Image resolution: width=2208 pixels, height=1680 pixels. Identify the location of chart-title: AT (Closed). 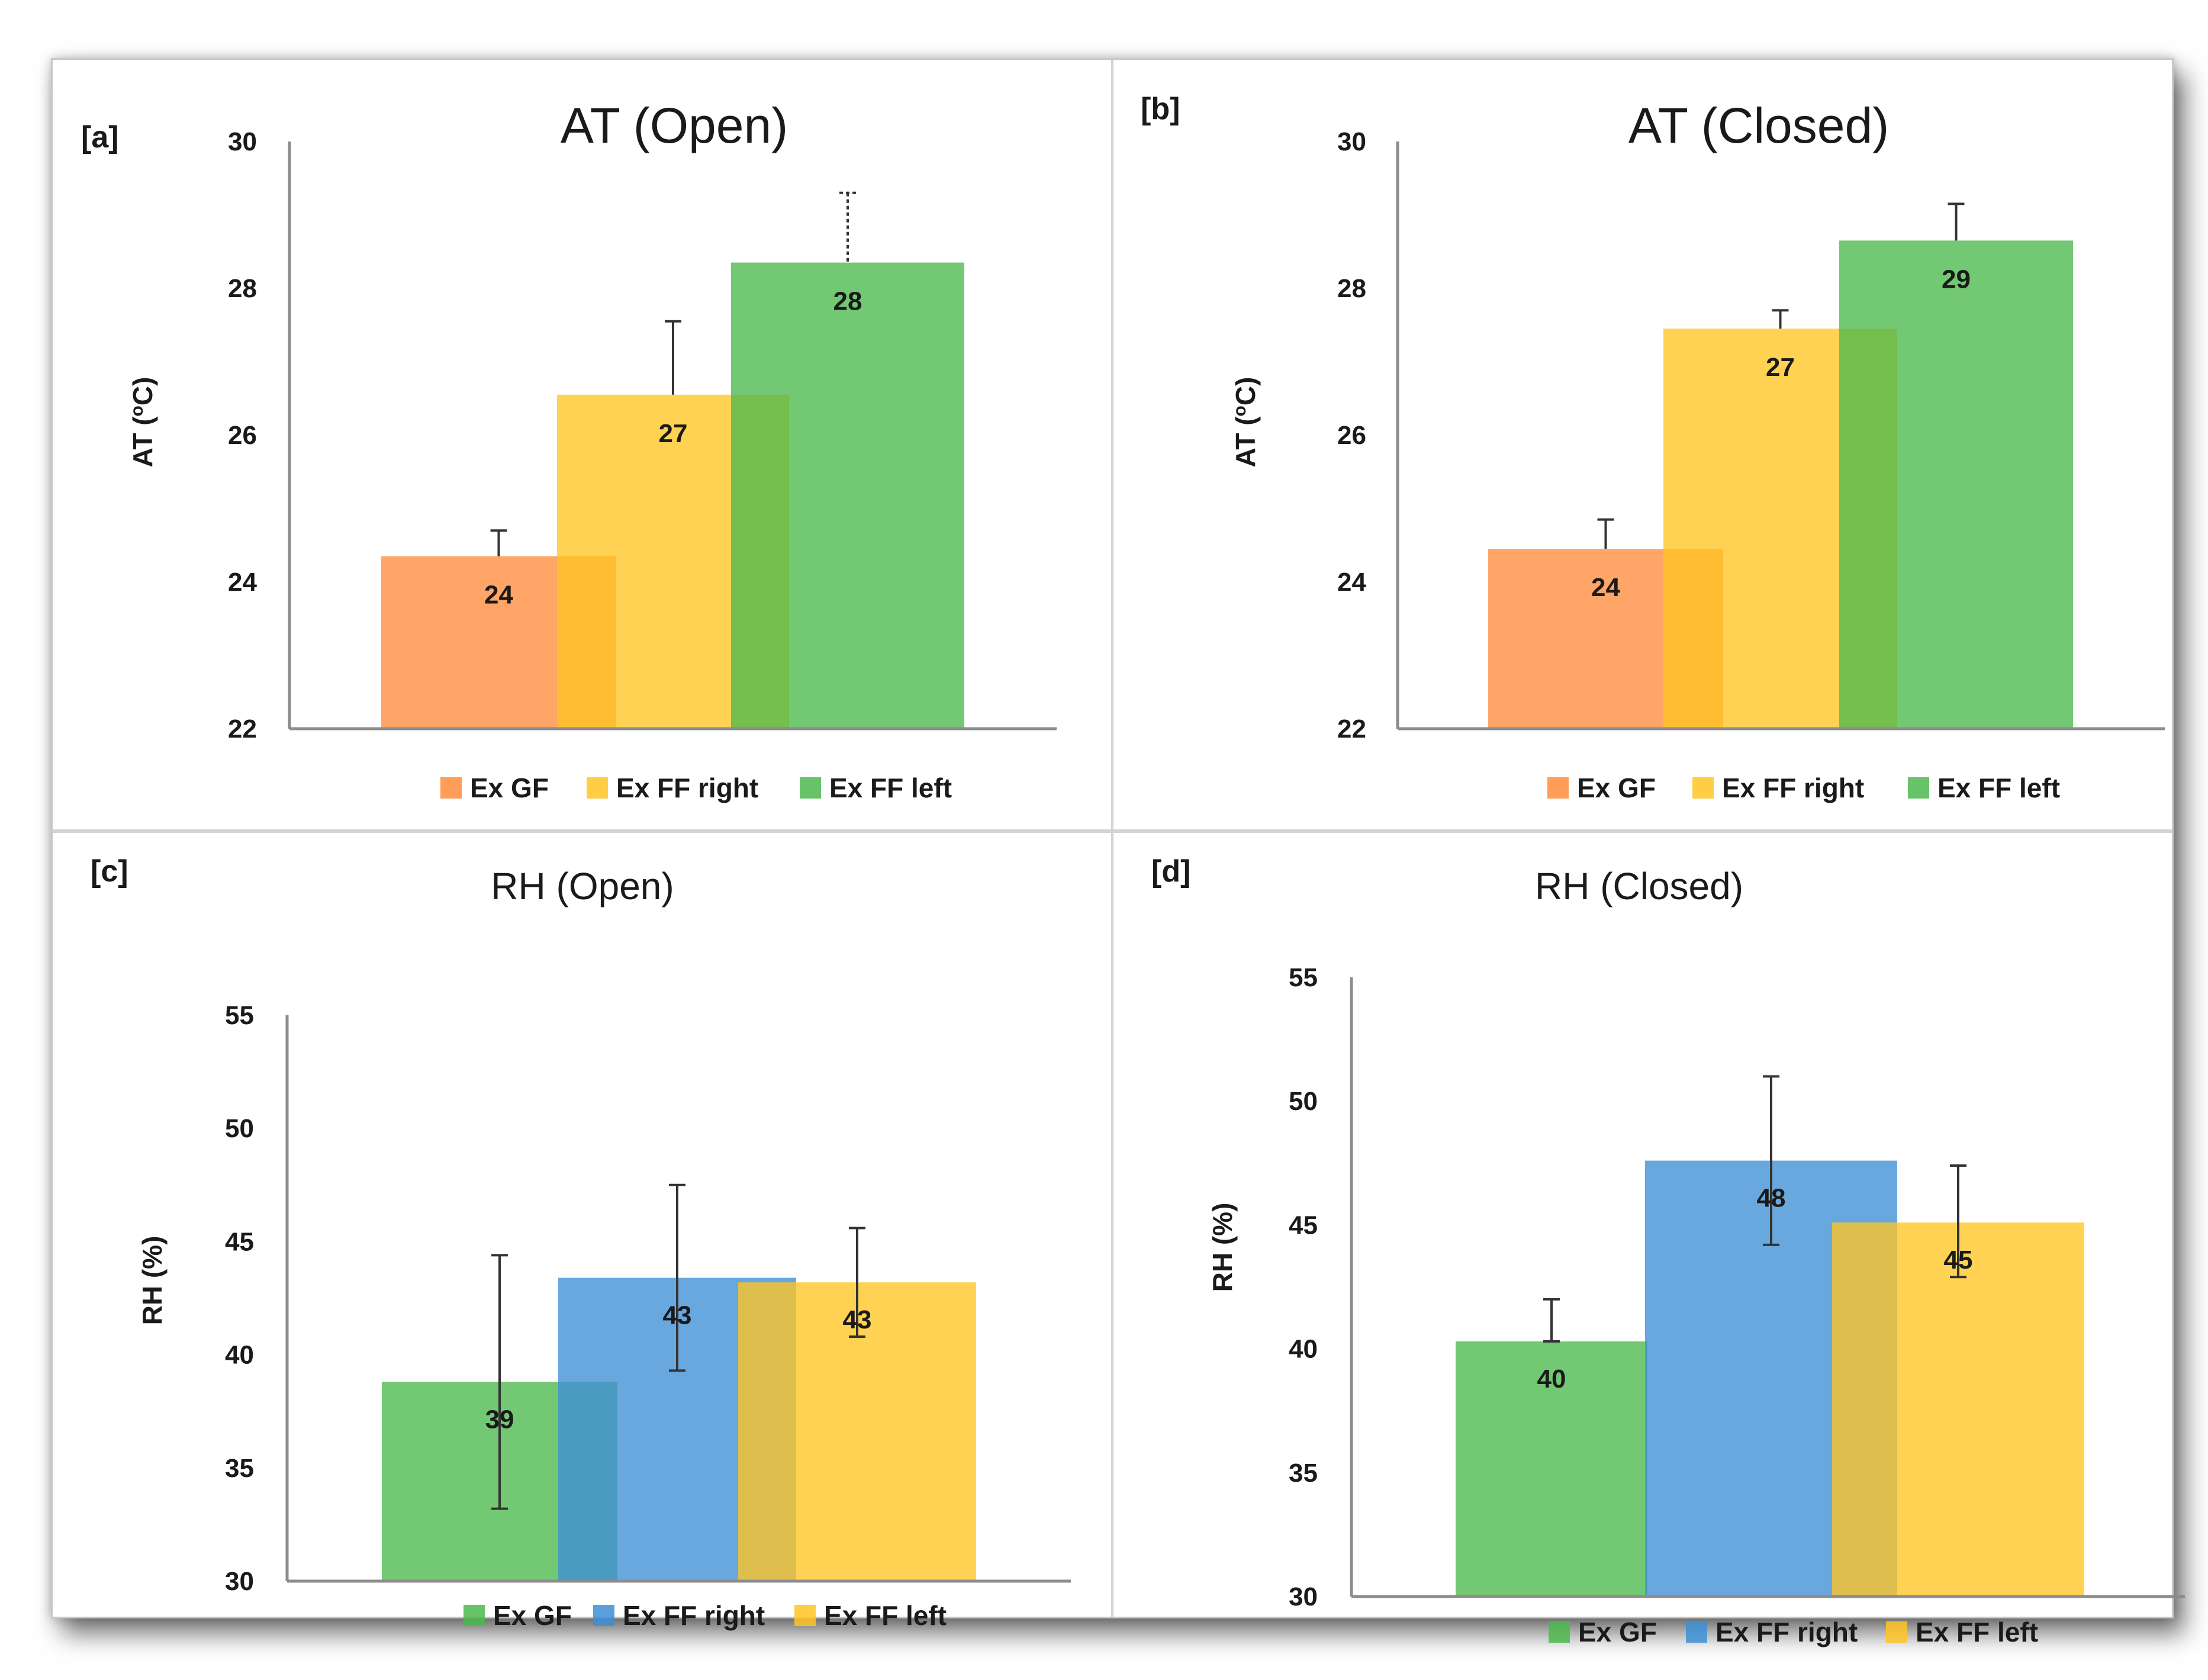
(1758, 126).